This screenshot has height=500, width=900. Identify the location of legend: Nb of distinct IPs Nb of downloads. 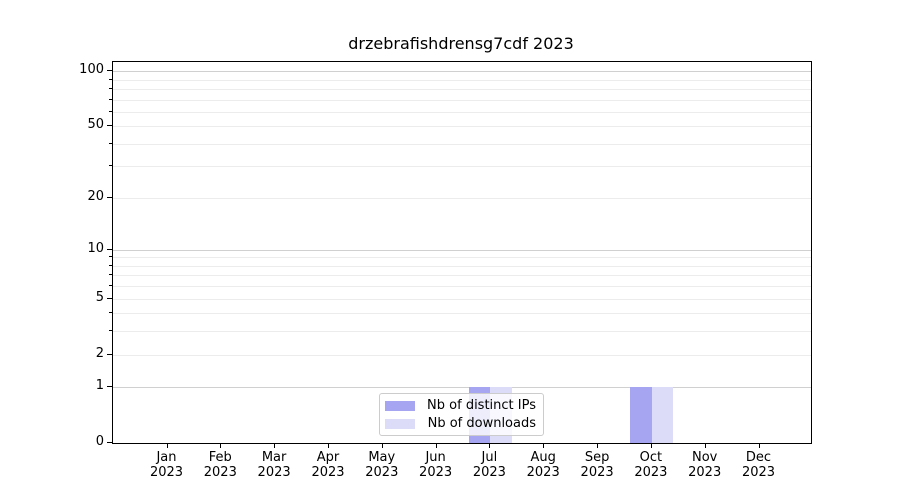
(461, 414).